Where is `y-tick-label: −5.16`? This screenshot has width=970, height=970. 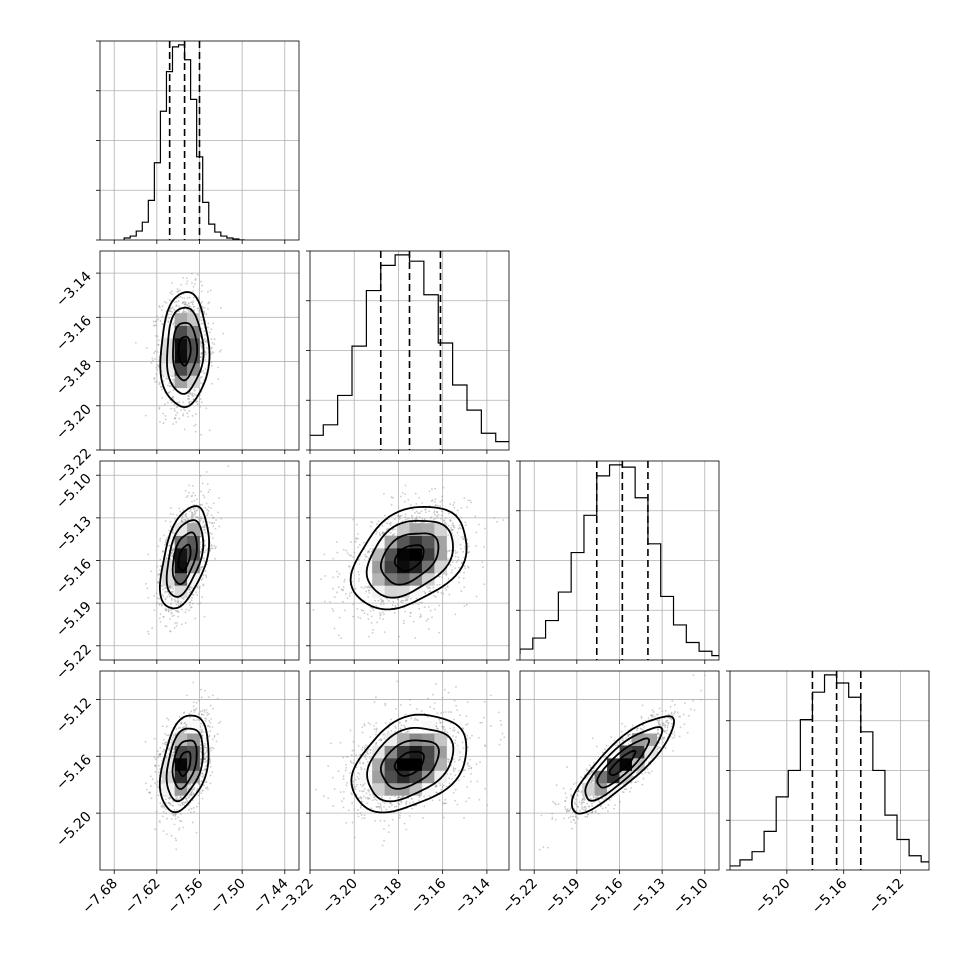
y-tick-label: −5.16 is located at coordinates (74, 577).